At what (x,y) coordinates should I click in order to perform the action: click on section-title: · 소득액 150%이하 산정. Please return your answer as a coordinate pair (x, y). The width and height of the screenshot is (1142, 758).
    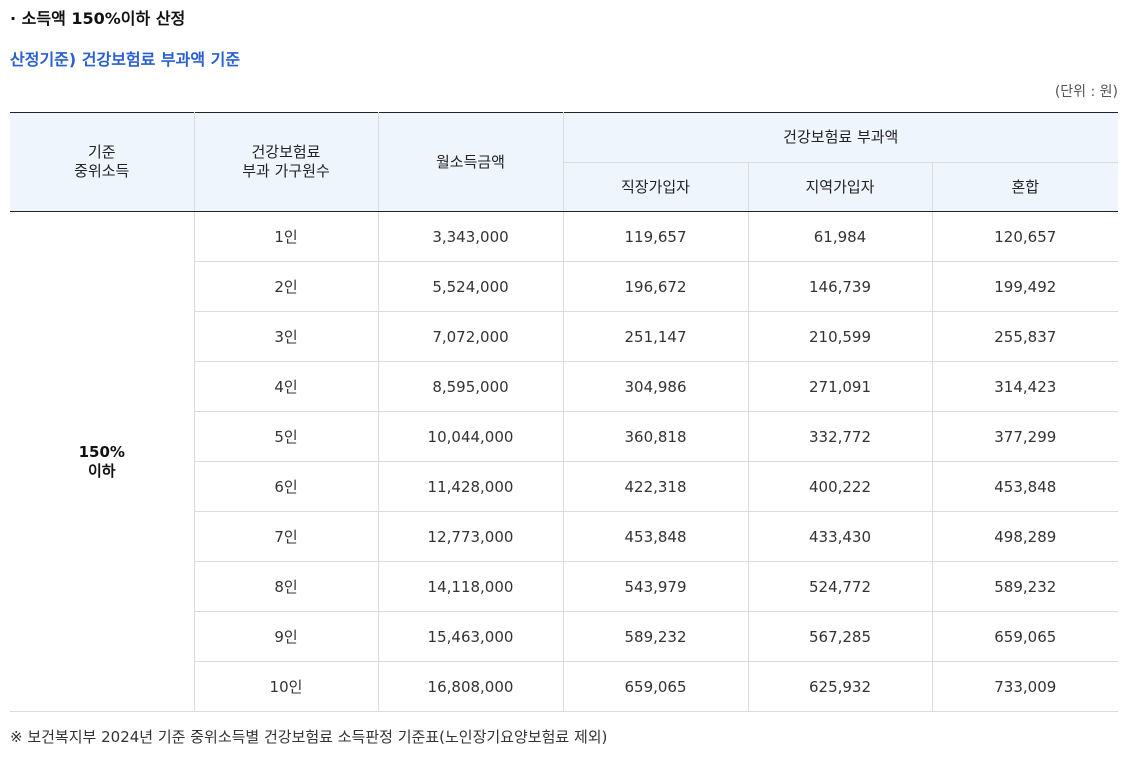
    Looking at the image, I should click on (98, 18).